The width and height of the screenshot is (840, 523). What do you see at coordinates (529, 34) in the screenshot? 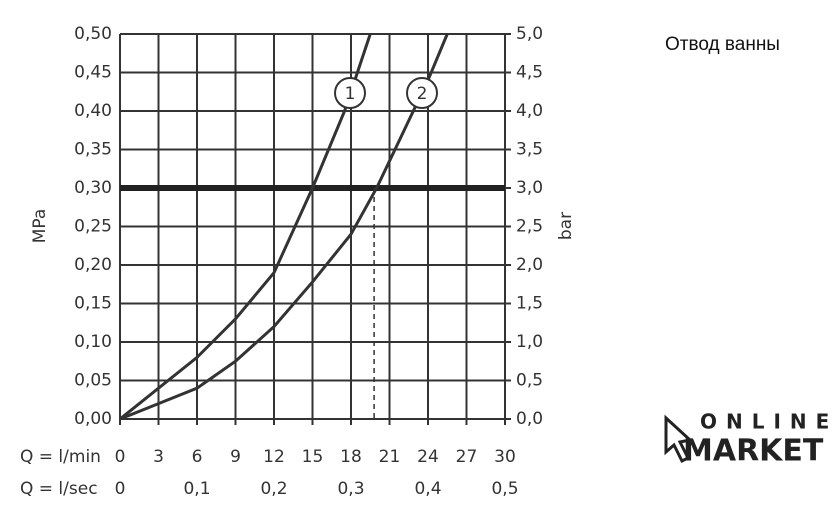
I see `y2-tick-label: 5,0` at bounding box center [529, 34].